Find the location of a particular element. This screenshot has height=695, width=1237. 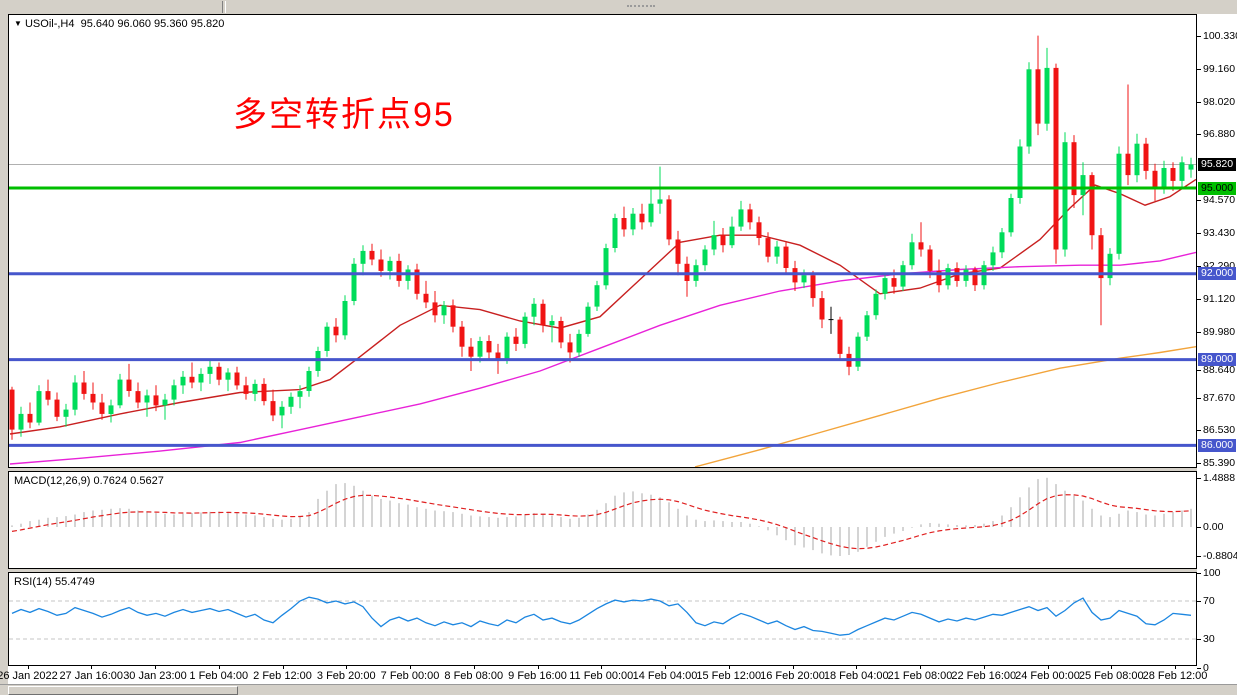

panel-separator-rsi is located at coordinates (618, 570).